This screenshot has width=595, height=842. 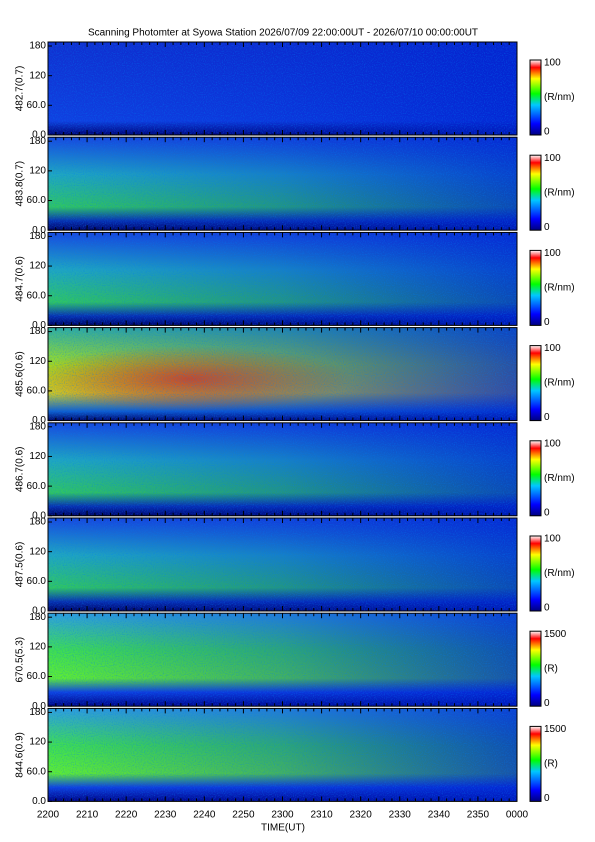 I want to click on panel: 0.0 60.0 120 180 483.8(0.7) 100 (R/nm) 0, so click(x=295, y=186).